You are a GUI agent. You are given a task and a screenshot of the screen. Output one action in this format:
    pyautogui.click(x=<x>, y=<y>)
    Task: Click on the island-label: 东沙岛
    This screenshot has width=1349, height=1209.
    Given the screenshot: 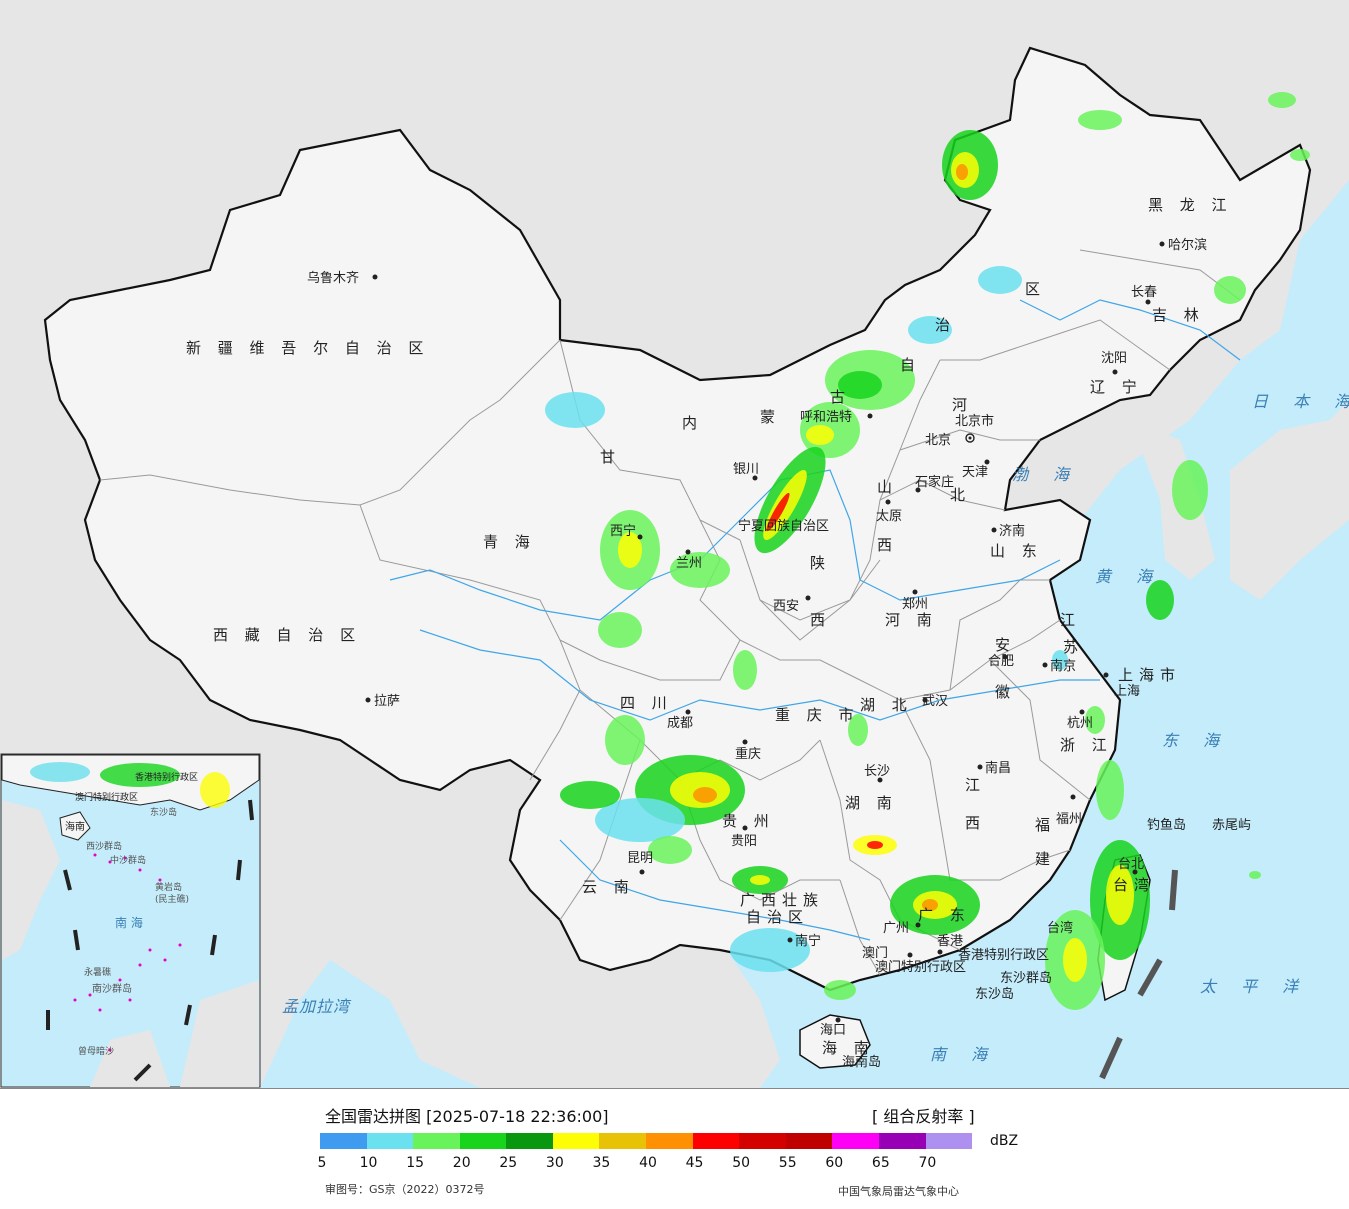 What is the action you would take?
    pyautogui.click(x=994, y=994)
    